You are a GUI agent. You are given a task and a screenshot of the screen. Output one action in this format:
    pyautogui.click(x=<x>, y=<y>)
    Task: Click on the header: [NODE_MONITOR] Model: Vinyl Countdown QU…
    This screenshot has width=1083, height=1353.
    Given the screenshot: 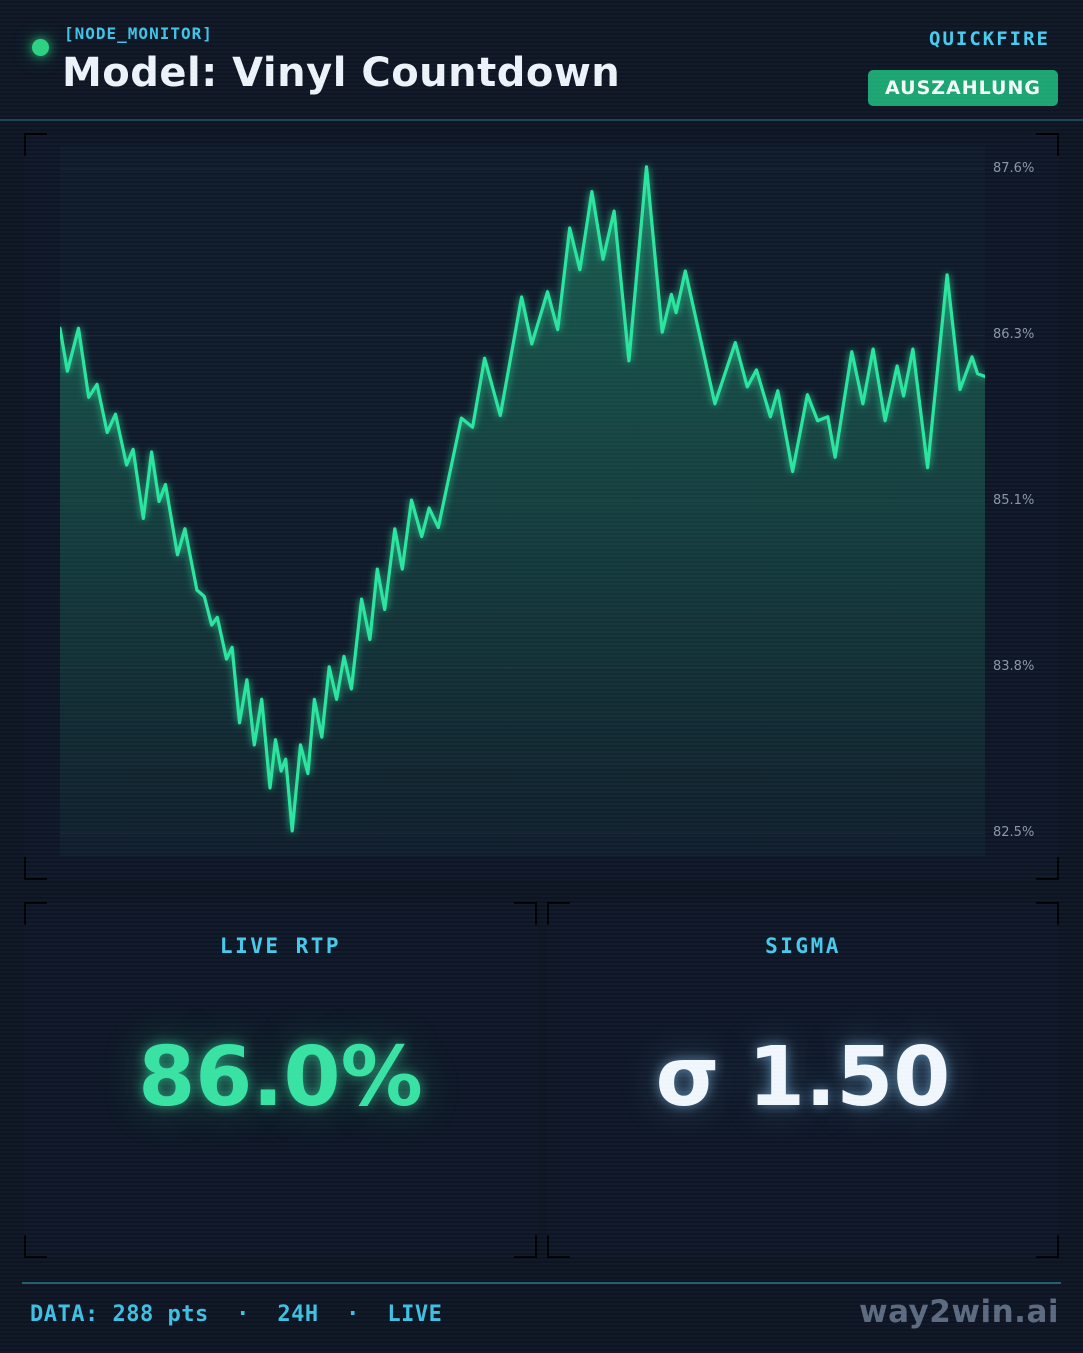 What is the action you would take?
    pyautogui.click(x=541, y=60)
    